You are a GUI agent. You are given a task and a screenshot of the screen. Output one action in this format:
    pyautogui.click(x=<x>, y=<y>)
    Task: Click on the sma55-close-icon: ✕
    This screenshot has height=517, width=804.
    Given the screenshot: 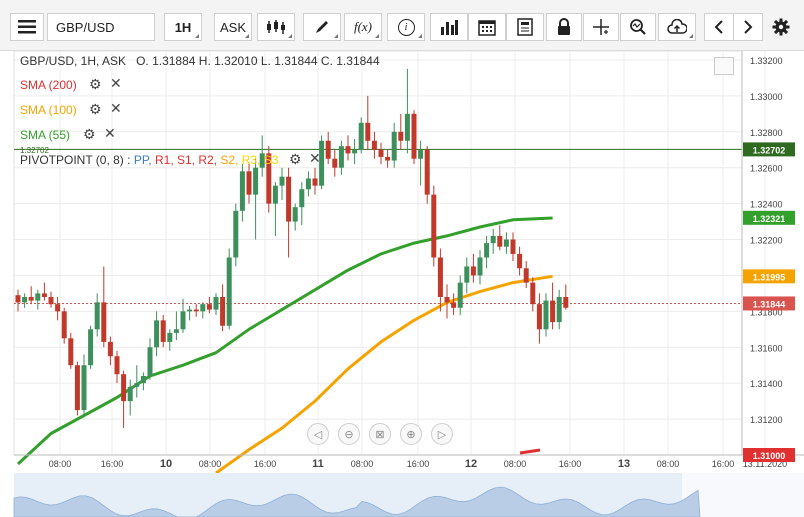 What is the action you would take?
    pyautogui.click(x=110, y=133)
    